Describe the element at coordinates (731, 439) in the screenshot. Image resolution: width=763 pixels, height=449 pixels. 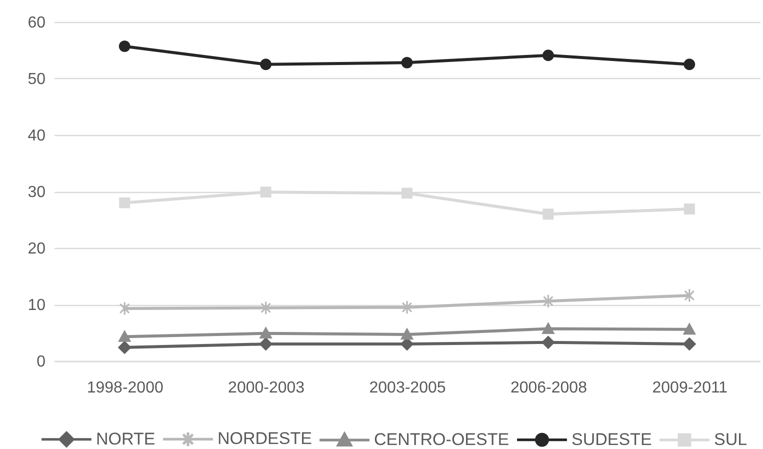
I see `legend-label: SUL` at that location.